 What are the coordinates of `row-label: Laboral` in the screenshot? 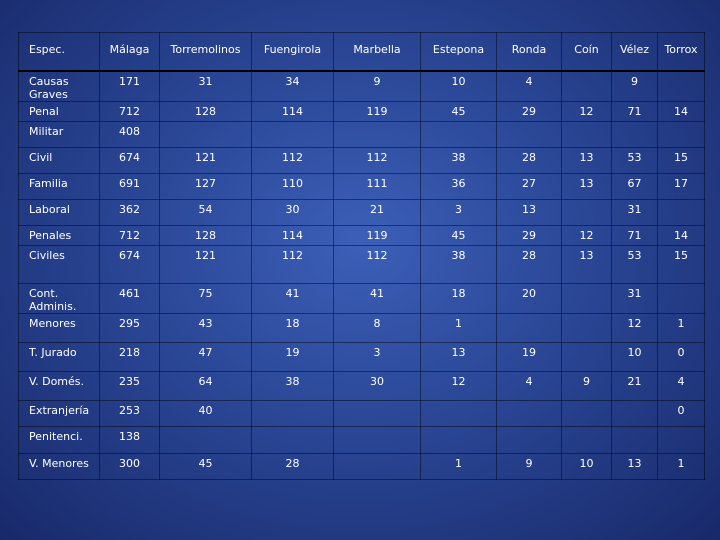 It's located at (59, 212).